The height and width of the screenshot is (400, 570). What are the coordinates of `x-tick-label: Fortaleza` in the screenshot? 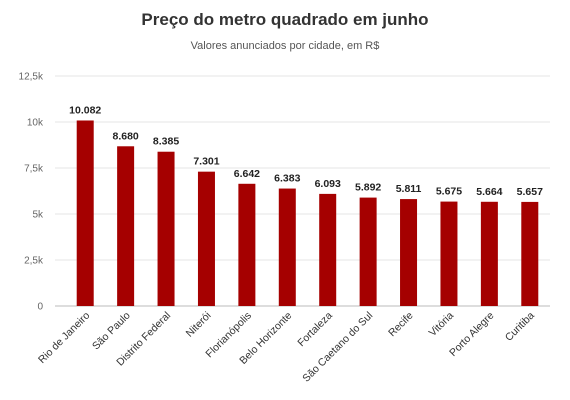 It's located at (315, 330).